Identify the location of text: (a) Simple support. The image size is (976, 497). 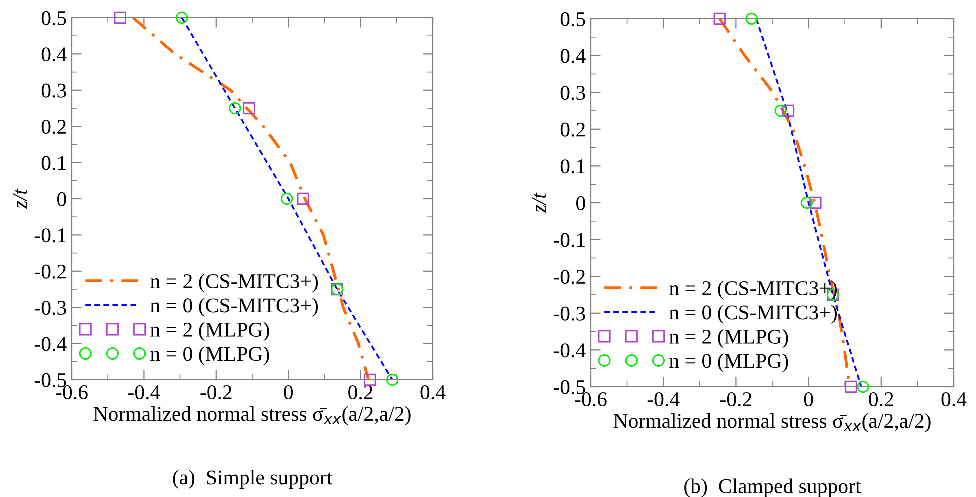
(253, 479).